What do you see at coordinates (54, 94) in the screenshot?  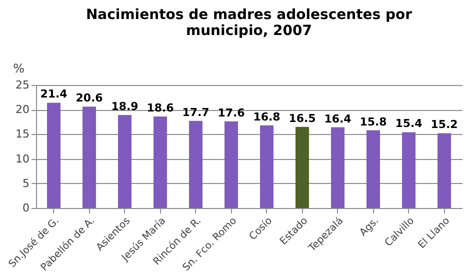 I see `data-label: 21.4` at bounding box center [54, 94].